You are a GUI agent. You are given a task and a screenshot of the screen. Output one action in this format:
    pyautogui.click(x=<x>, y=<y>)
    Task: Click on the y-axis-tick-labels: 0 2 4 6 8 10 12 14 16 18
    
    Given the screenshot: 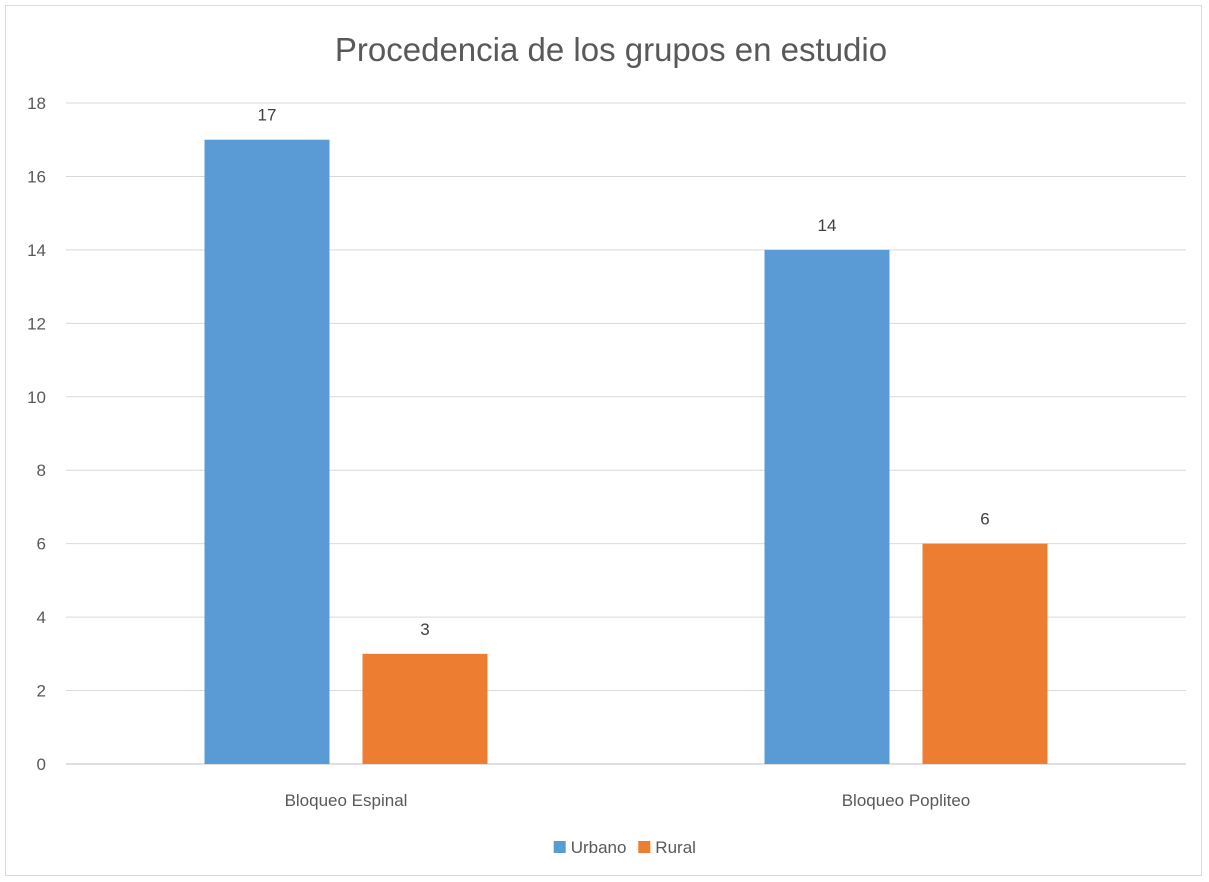 What is the action you would take?
    pyautogui.click(x=36, y=434)
    